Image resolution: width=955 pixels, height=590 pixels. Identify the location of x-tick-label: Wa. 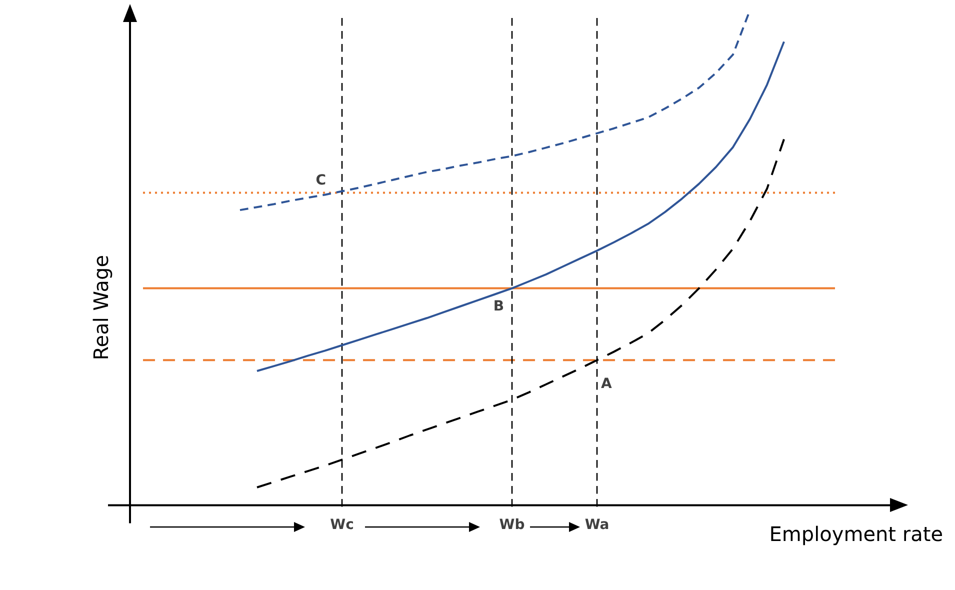
(597, 525).